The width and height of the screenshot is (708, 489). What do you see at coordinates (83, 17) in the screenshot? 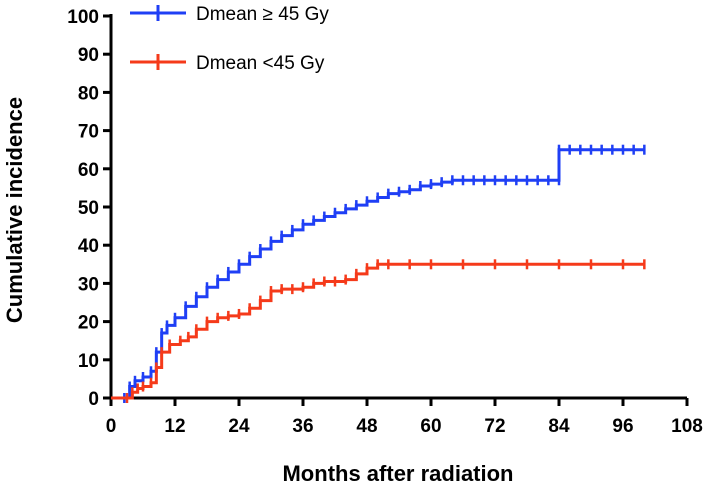
I see `y-tick-label: 100` at bounding box center [83, 17].